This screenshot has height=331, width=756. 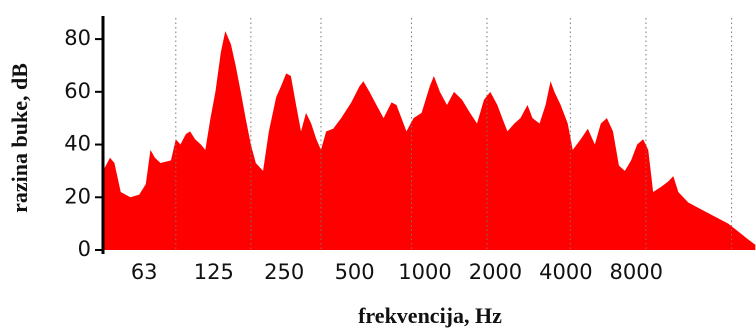 I want to click on x-tick-label: 125, so click(x=214, y=272).